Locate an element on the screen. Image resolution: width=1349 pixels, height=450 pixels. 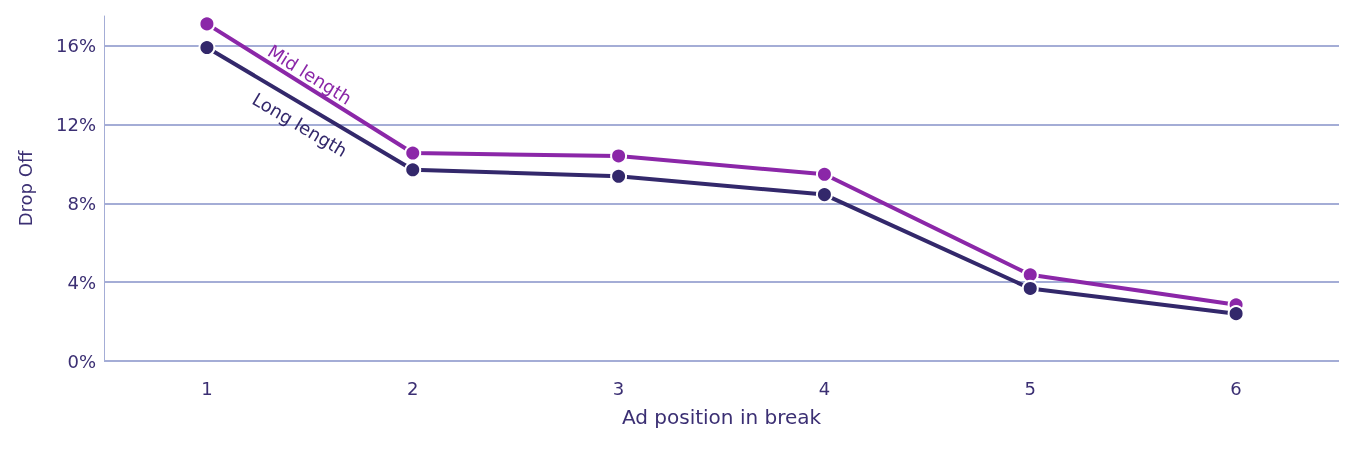
x-tick-label: 4 is located at coordinates (824, 388).